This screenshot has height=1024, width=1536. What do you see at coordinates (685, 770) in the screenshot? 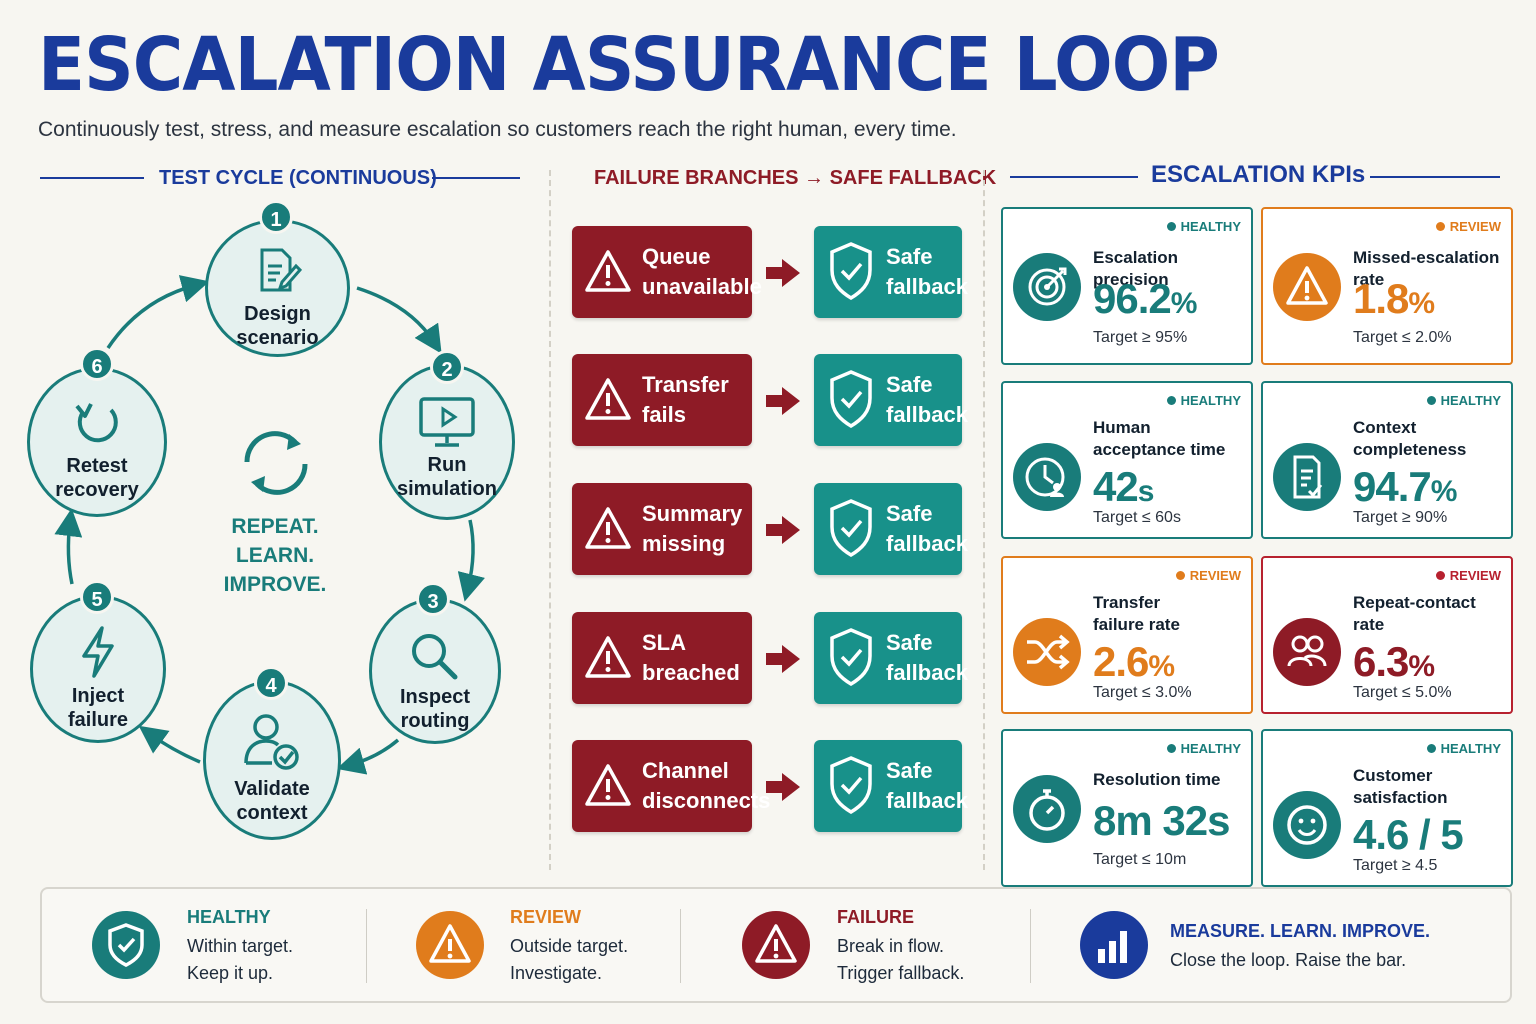
I see `failure-line: Channel` at bounding box center [685, 770].